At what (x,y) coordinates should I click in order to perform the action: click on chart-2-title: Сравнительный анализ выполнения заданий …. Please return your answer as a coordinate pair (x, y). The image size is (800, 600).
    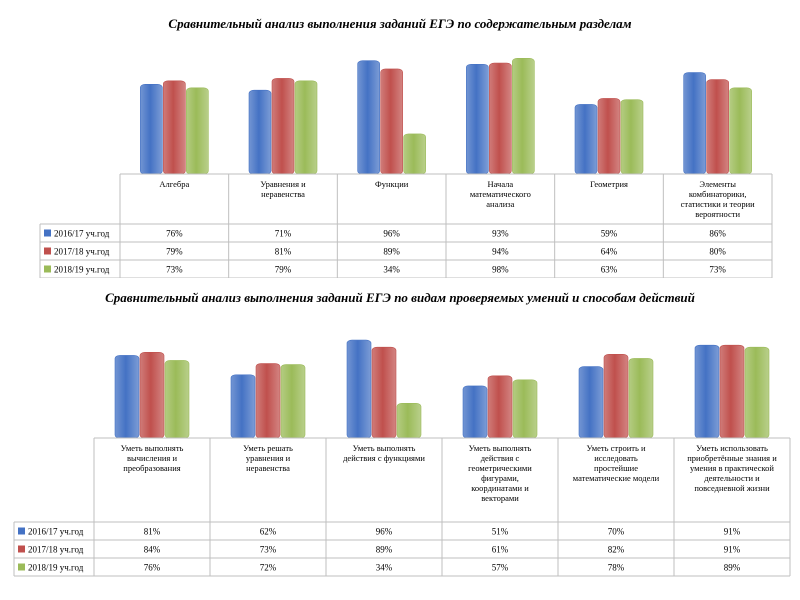
    Looking at the image, I should click on (400, 297).